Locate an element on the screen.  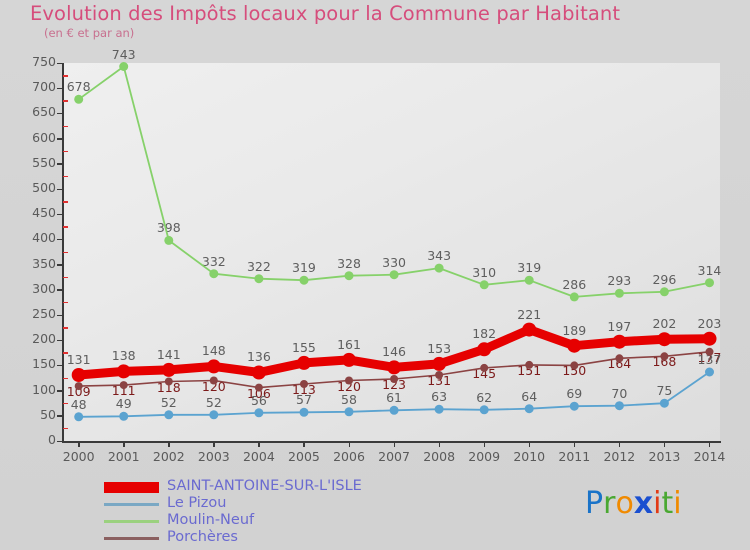
x-tick-label: 2013 is located at coordinates (664, 456).